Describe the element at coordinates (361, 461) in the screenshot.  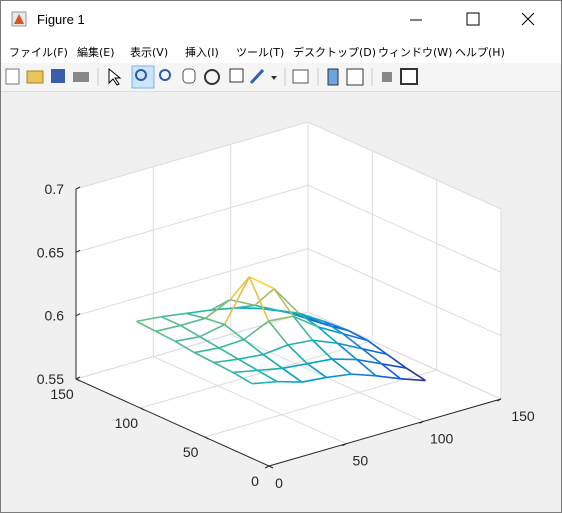
I see `x-tick-label: 50` at that location.